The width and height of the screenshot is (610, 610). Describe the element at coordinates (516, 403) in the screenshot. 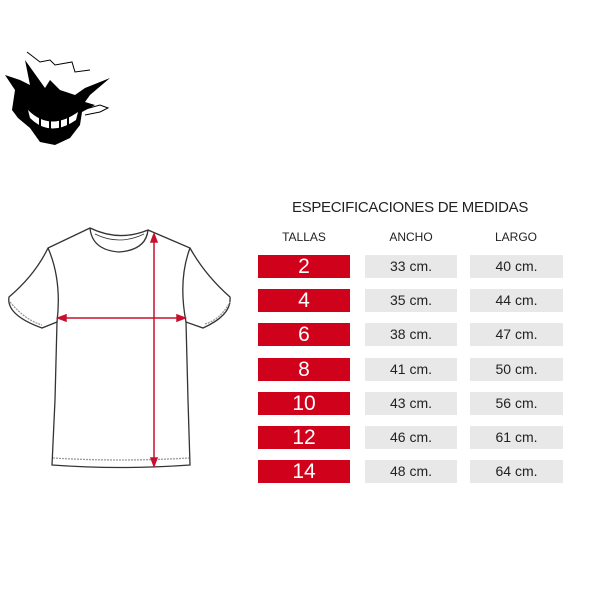

I see `largo-cell: 56 cm.` at that location.